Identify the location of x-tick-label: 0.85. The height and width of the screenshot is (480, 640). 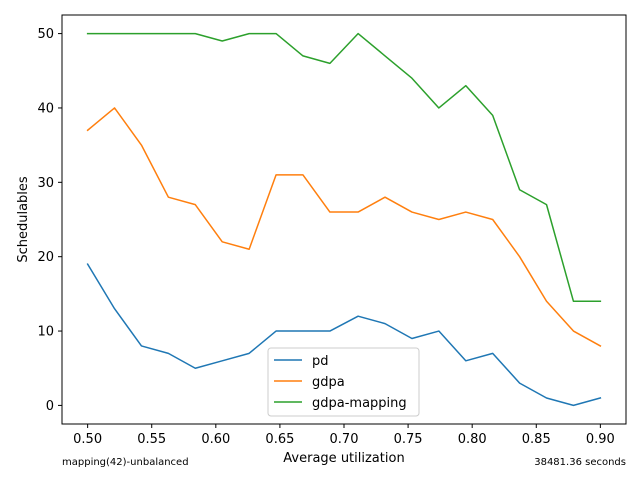
(536, 439).